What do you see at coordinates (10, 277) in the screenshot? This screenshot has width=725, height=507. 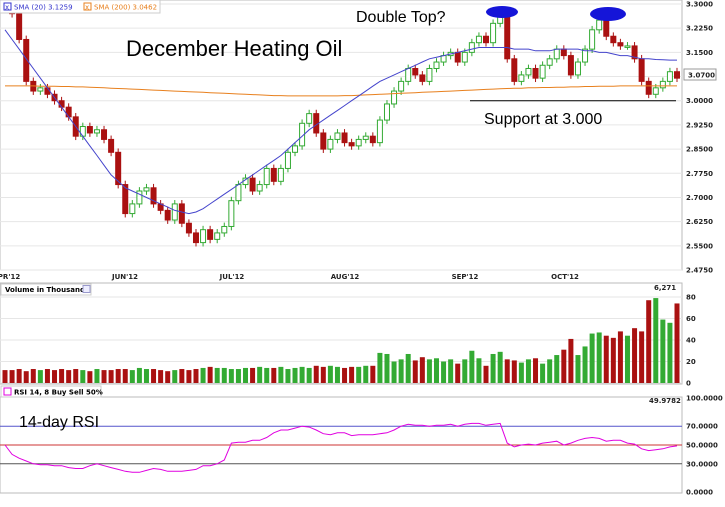 I see `x-axis-label: PR'12` at bounding box center [10, 277].